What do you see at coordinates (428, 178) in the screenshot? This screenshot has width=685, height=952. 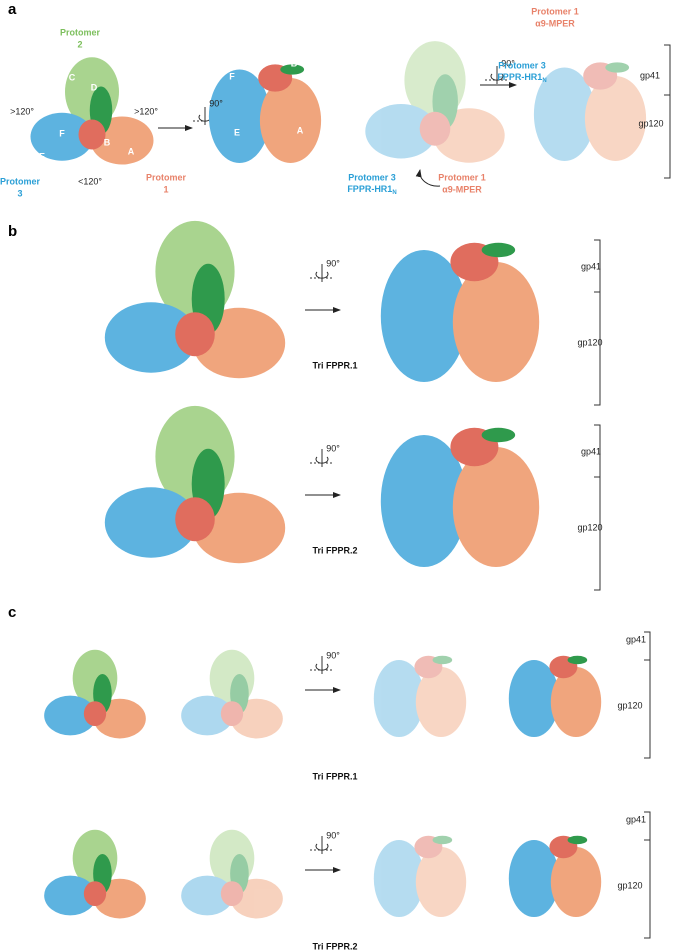 I see `curved-arrow` at bounding box center [428, 178].